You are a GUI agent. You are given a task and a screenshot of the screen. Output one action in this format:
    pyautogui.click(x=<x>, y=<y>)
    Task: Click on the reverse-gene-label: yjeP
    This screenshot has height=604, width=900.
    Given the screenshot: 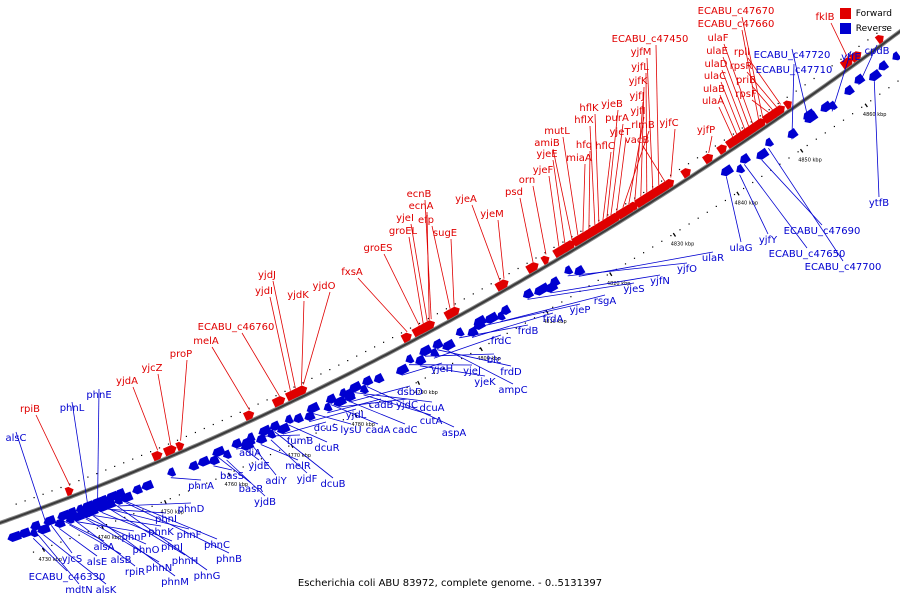 What is the action you would take?
    pyautogui.click(x=580, y=310)
    